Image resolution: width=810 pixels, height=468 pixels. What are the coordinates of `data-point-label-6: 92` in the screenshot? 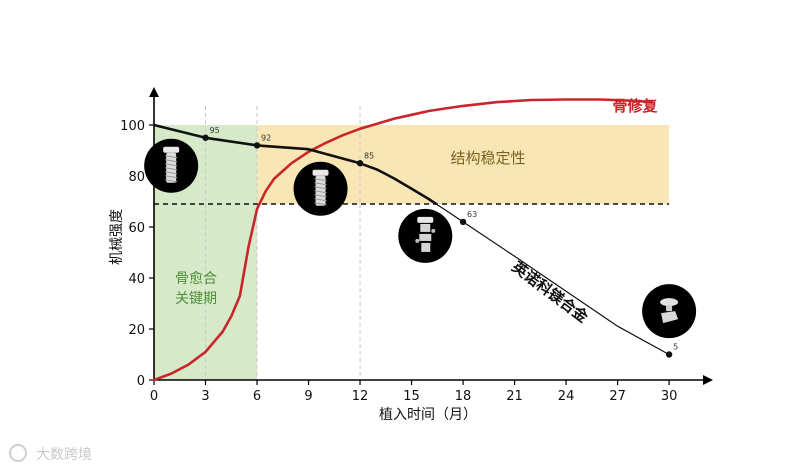 It's located at (266, 137).